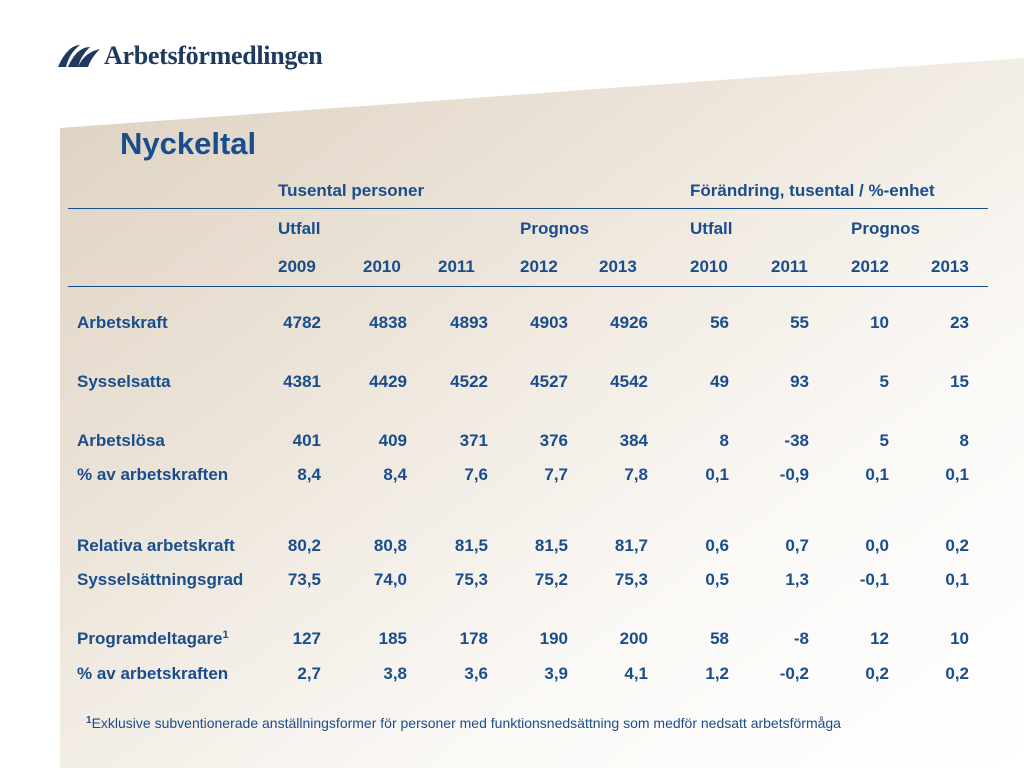 This screenshot has height=768, width=1024. Describe the element at coordinates (528, 286) in the screenshot. I see `table-rule-header` at that location.